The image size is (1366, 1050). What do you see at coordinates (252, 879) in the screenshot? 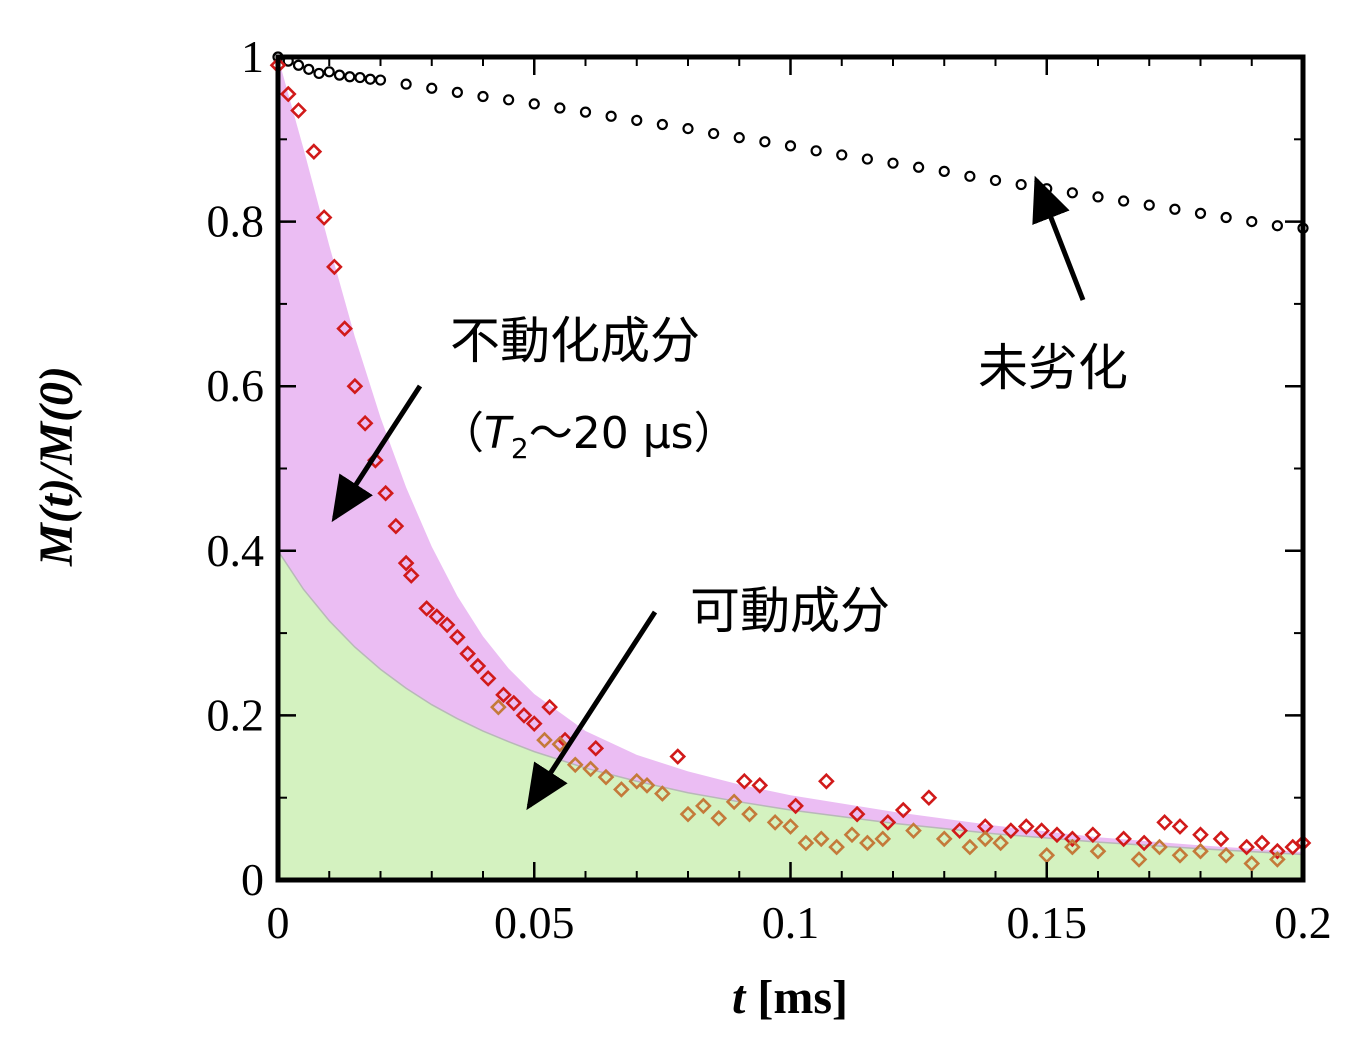
I see `y-tick-label: 0` at bounding box center [252, 879].